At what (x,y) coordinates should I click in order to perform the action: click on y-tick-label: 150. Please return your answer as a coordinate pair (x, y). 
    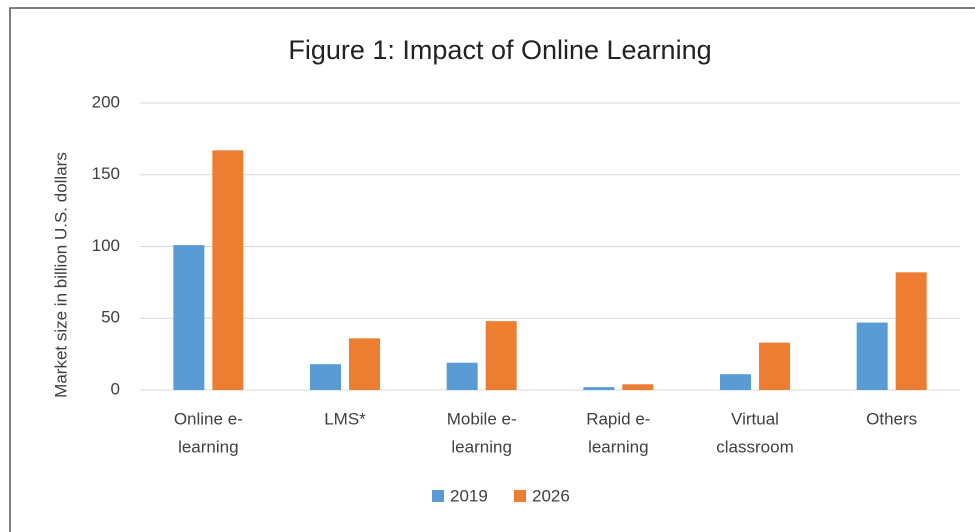
    Looking at the image, I should click on (106, 173).